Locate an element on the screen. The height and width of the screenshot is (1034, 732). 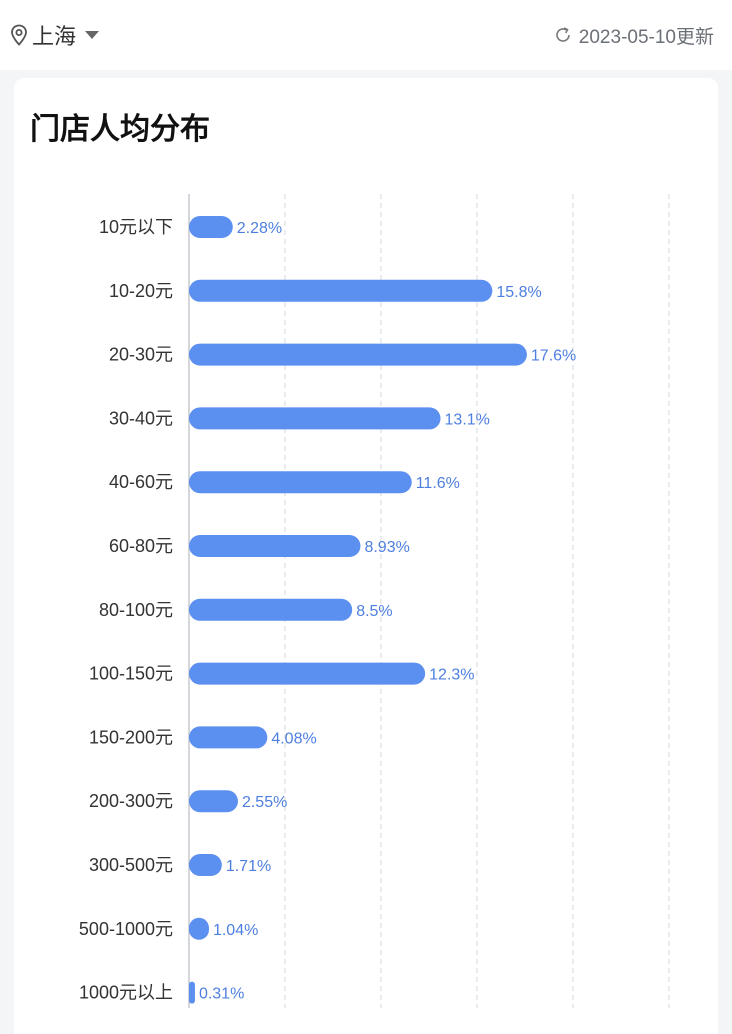
top-bar: 上海 2023-05-10更新 is located at coordinates (366, 35).